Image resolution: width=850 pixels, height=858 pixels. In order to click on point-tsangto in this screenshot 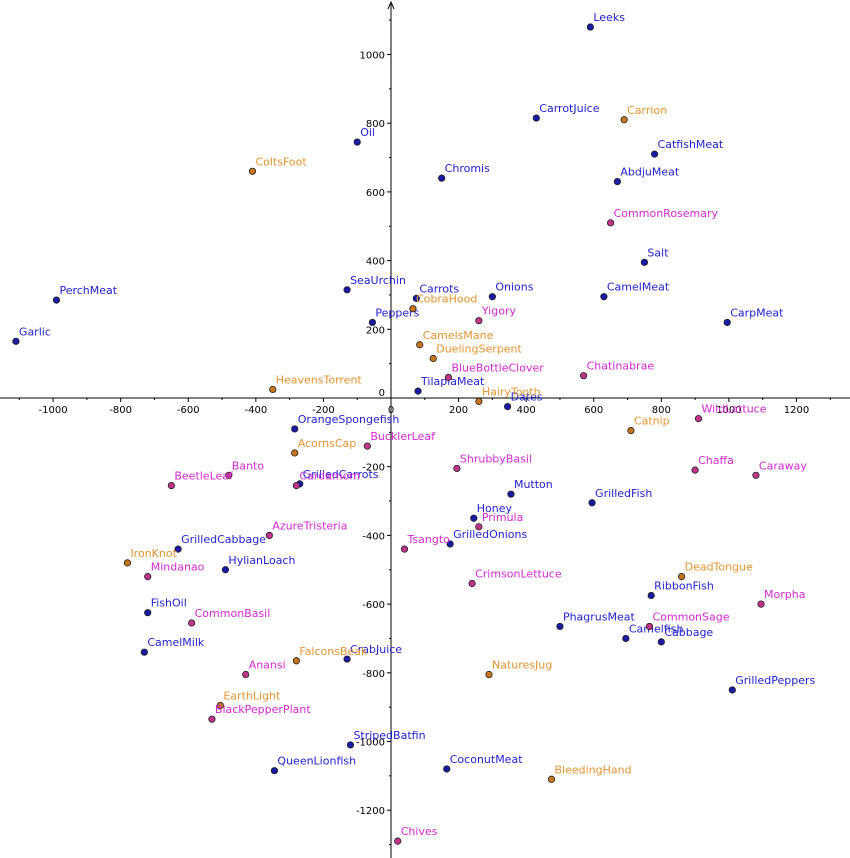, I will do `click(404, 549)`.